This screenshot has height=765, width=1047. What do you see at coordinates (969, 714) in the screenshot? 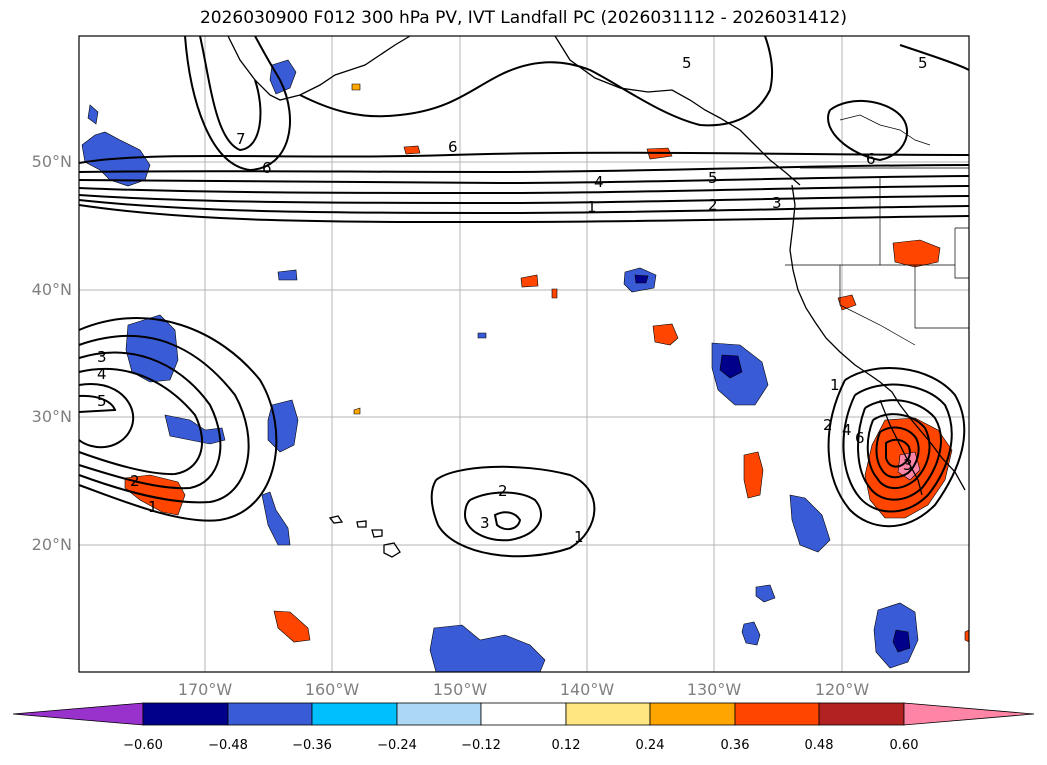
I see `colorbar-over-arrow` at bounding box center [969, 714].